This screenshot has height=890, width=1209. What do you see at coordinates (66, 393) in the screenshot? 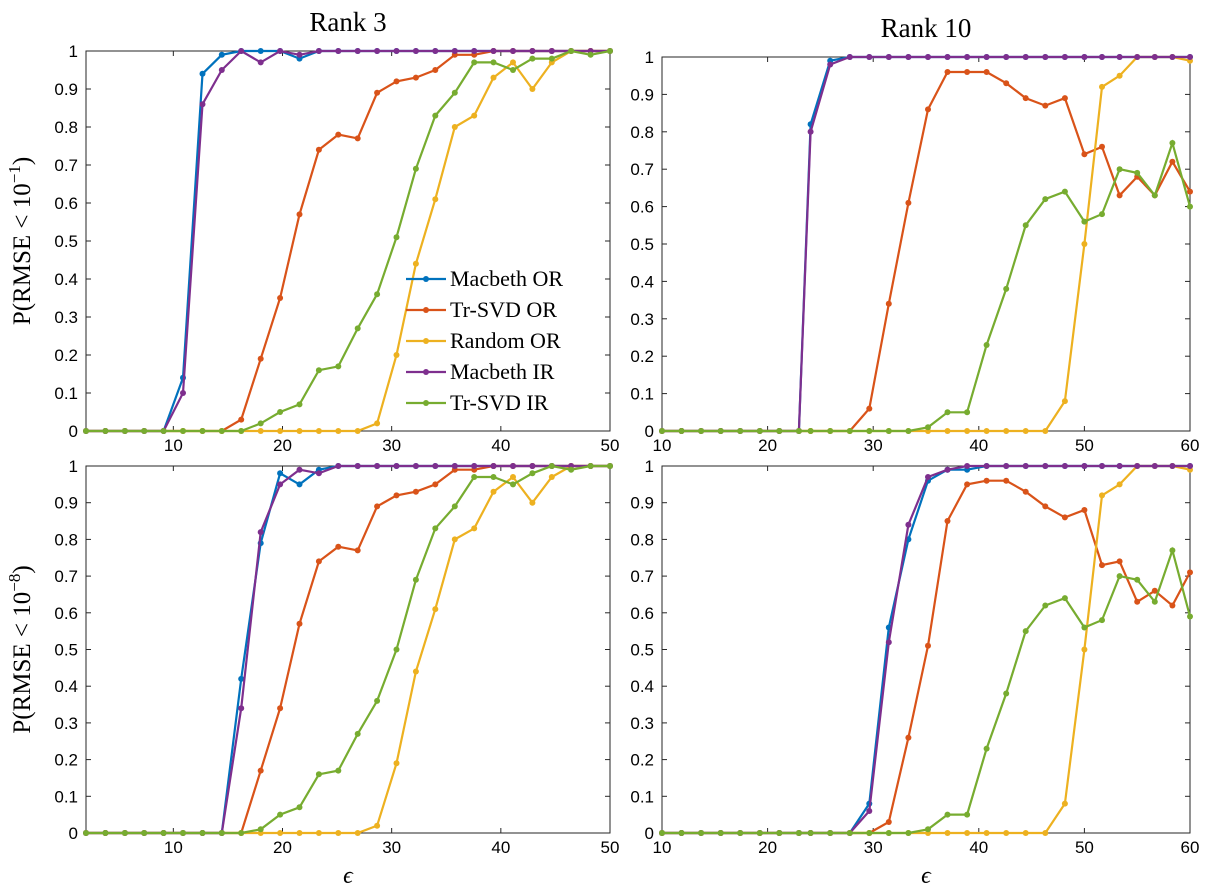
I see `y-tick-label: 0.1` at bounding box center [66, 393].